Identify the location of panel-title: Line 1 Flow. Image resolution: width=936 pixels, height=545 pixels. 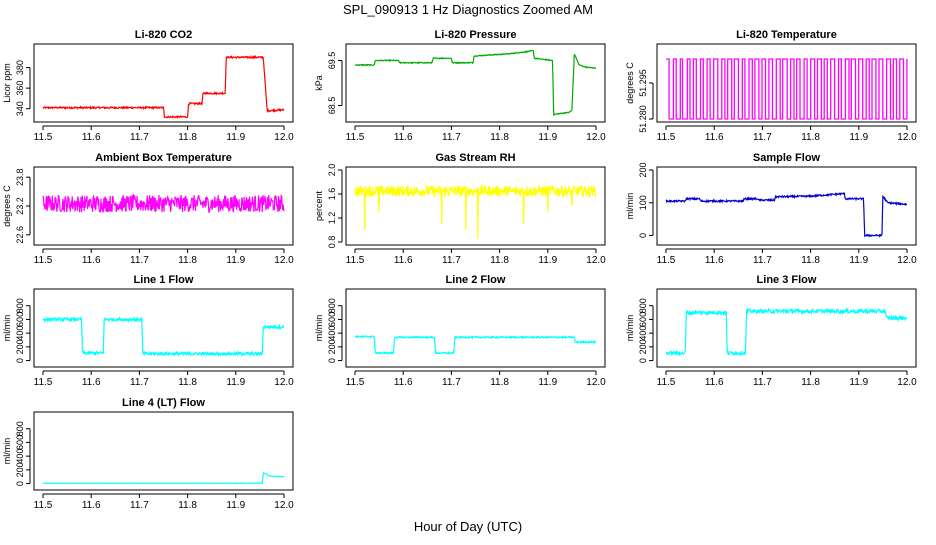
(164, 280).